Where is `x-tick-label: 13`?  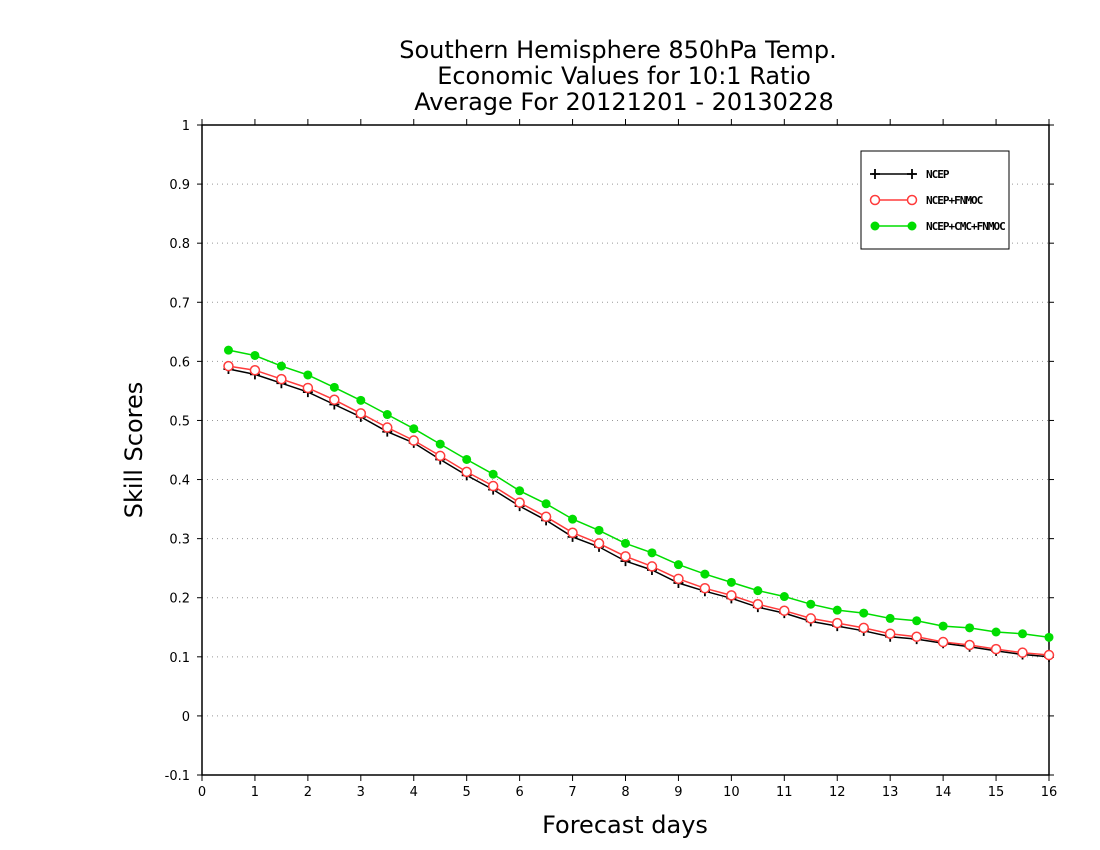 x-tick-label: 13 is located at coordinates (890, 792).